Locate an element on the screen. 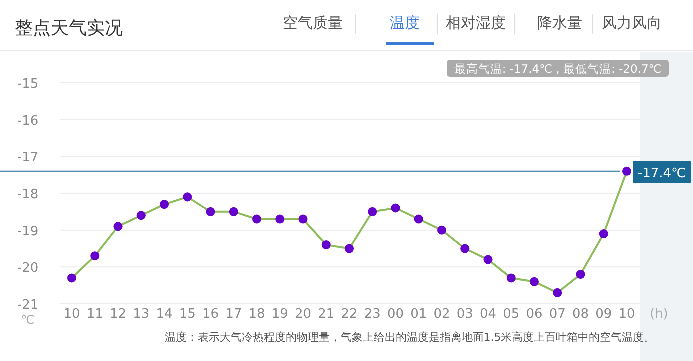  x-tick-label: 01 is located at coordinates (419, 314).